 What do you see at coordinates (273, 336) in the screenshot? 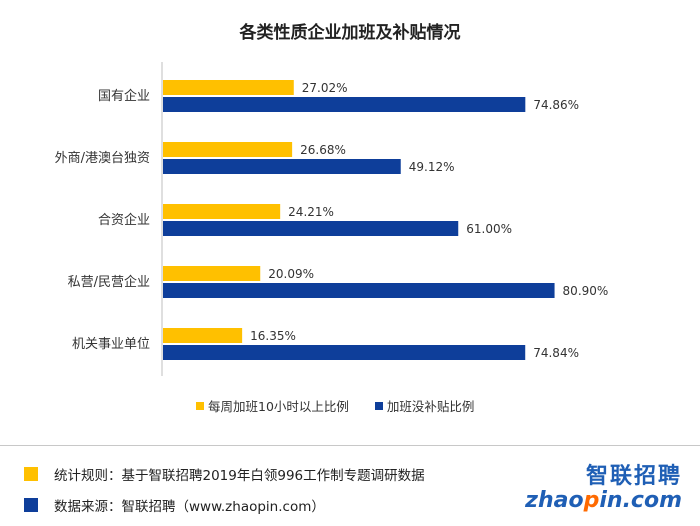
I see `data-label: 16.35%` at bounding box center [273, 336].